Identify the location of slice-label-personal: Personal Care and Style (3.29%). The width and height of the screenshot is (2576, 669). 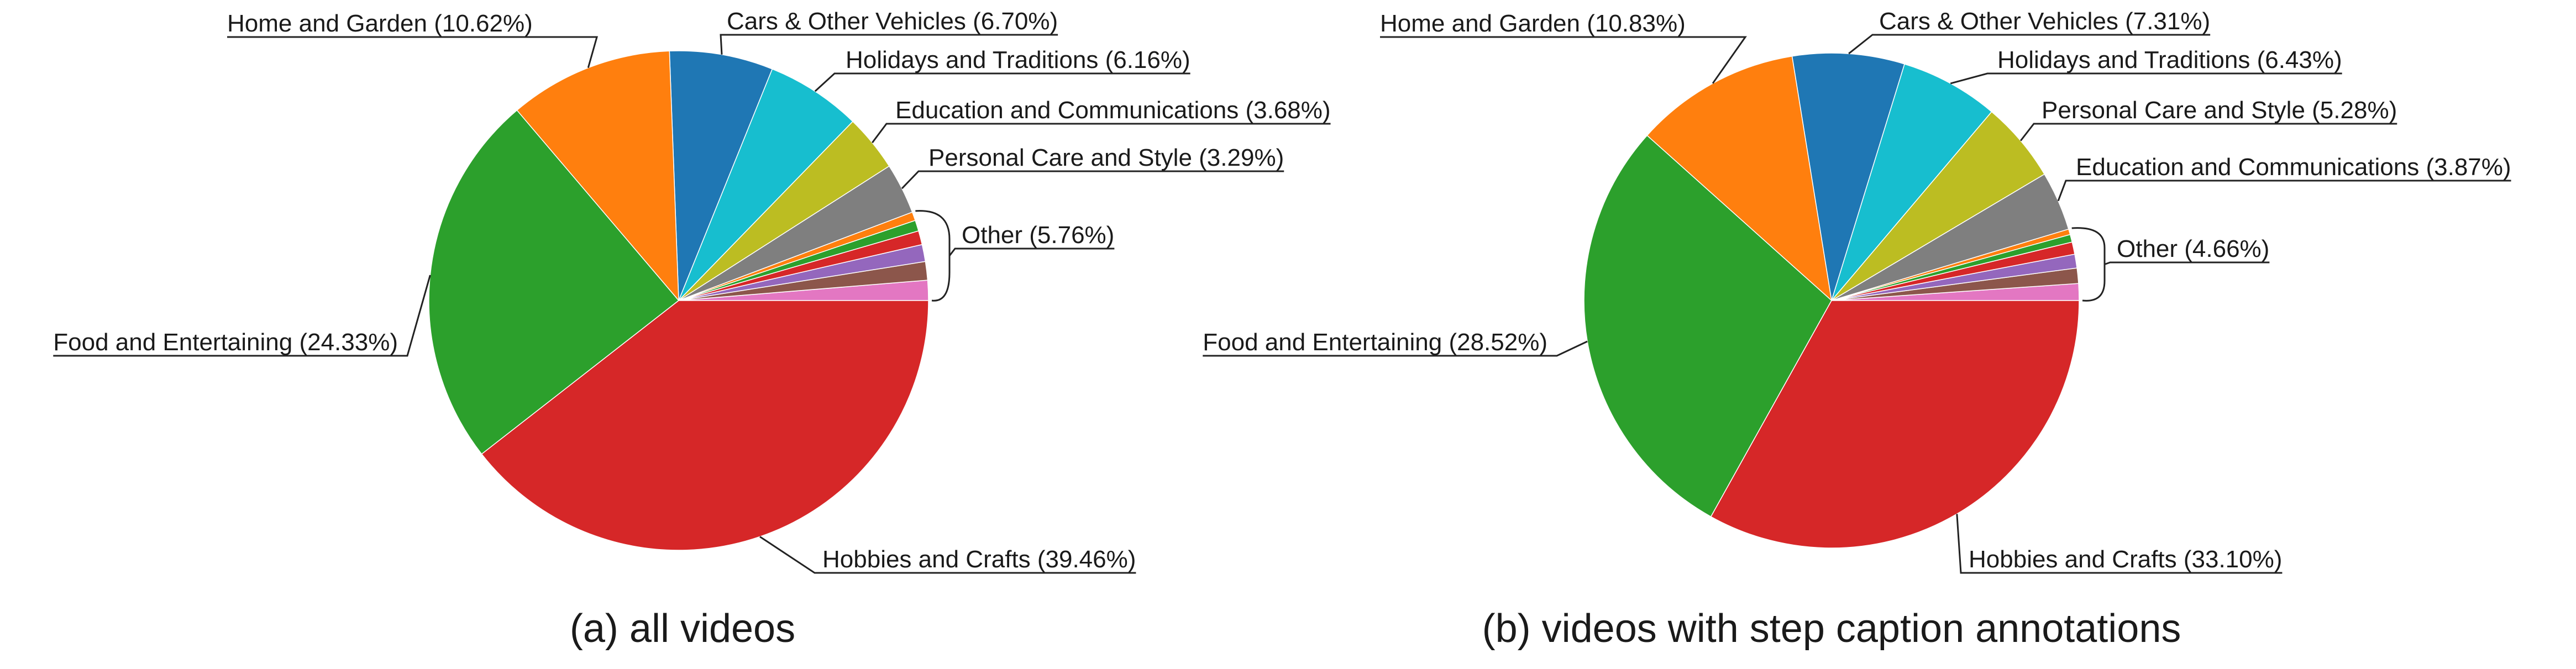
(1106, 157).